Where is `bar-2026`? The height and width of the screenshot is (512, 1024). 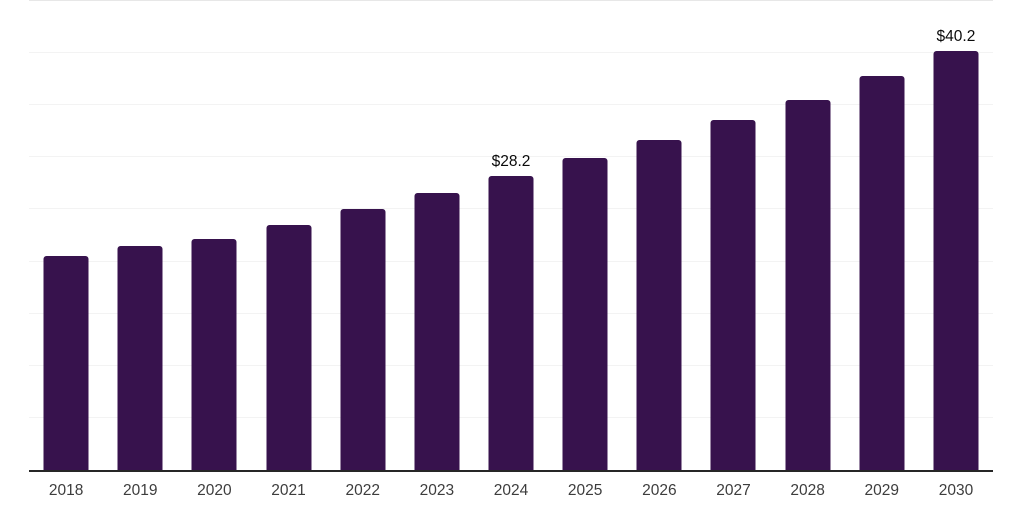 bar-2026 is located at coordinates (659, 304).